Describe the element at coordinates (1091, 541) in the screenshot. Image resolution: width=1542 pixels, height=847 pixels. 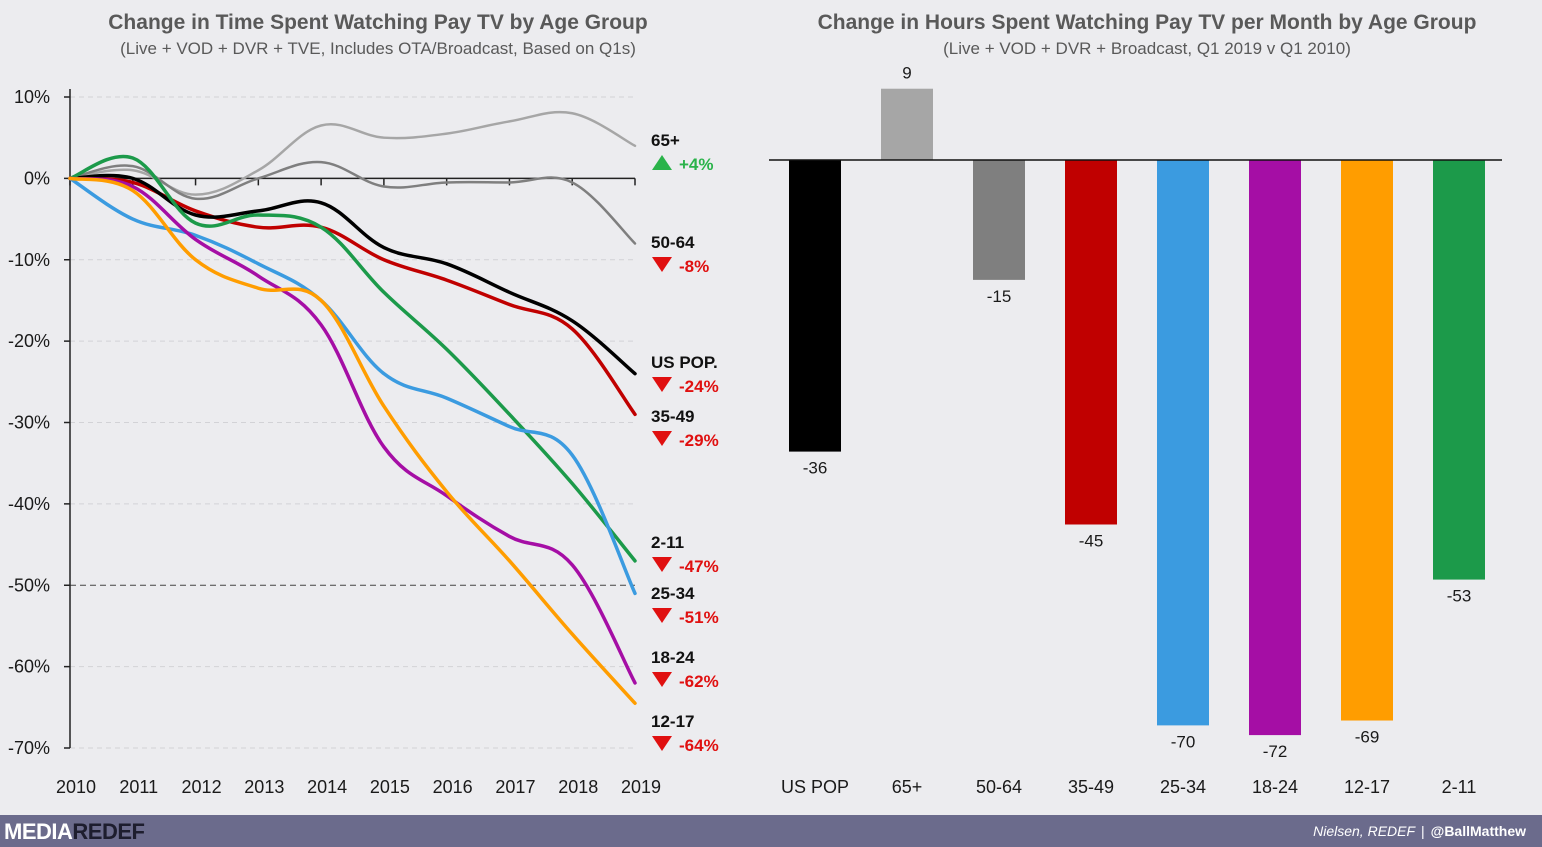
I see `bar-value-35-49: -45` at that location.